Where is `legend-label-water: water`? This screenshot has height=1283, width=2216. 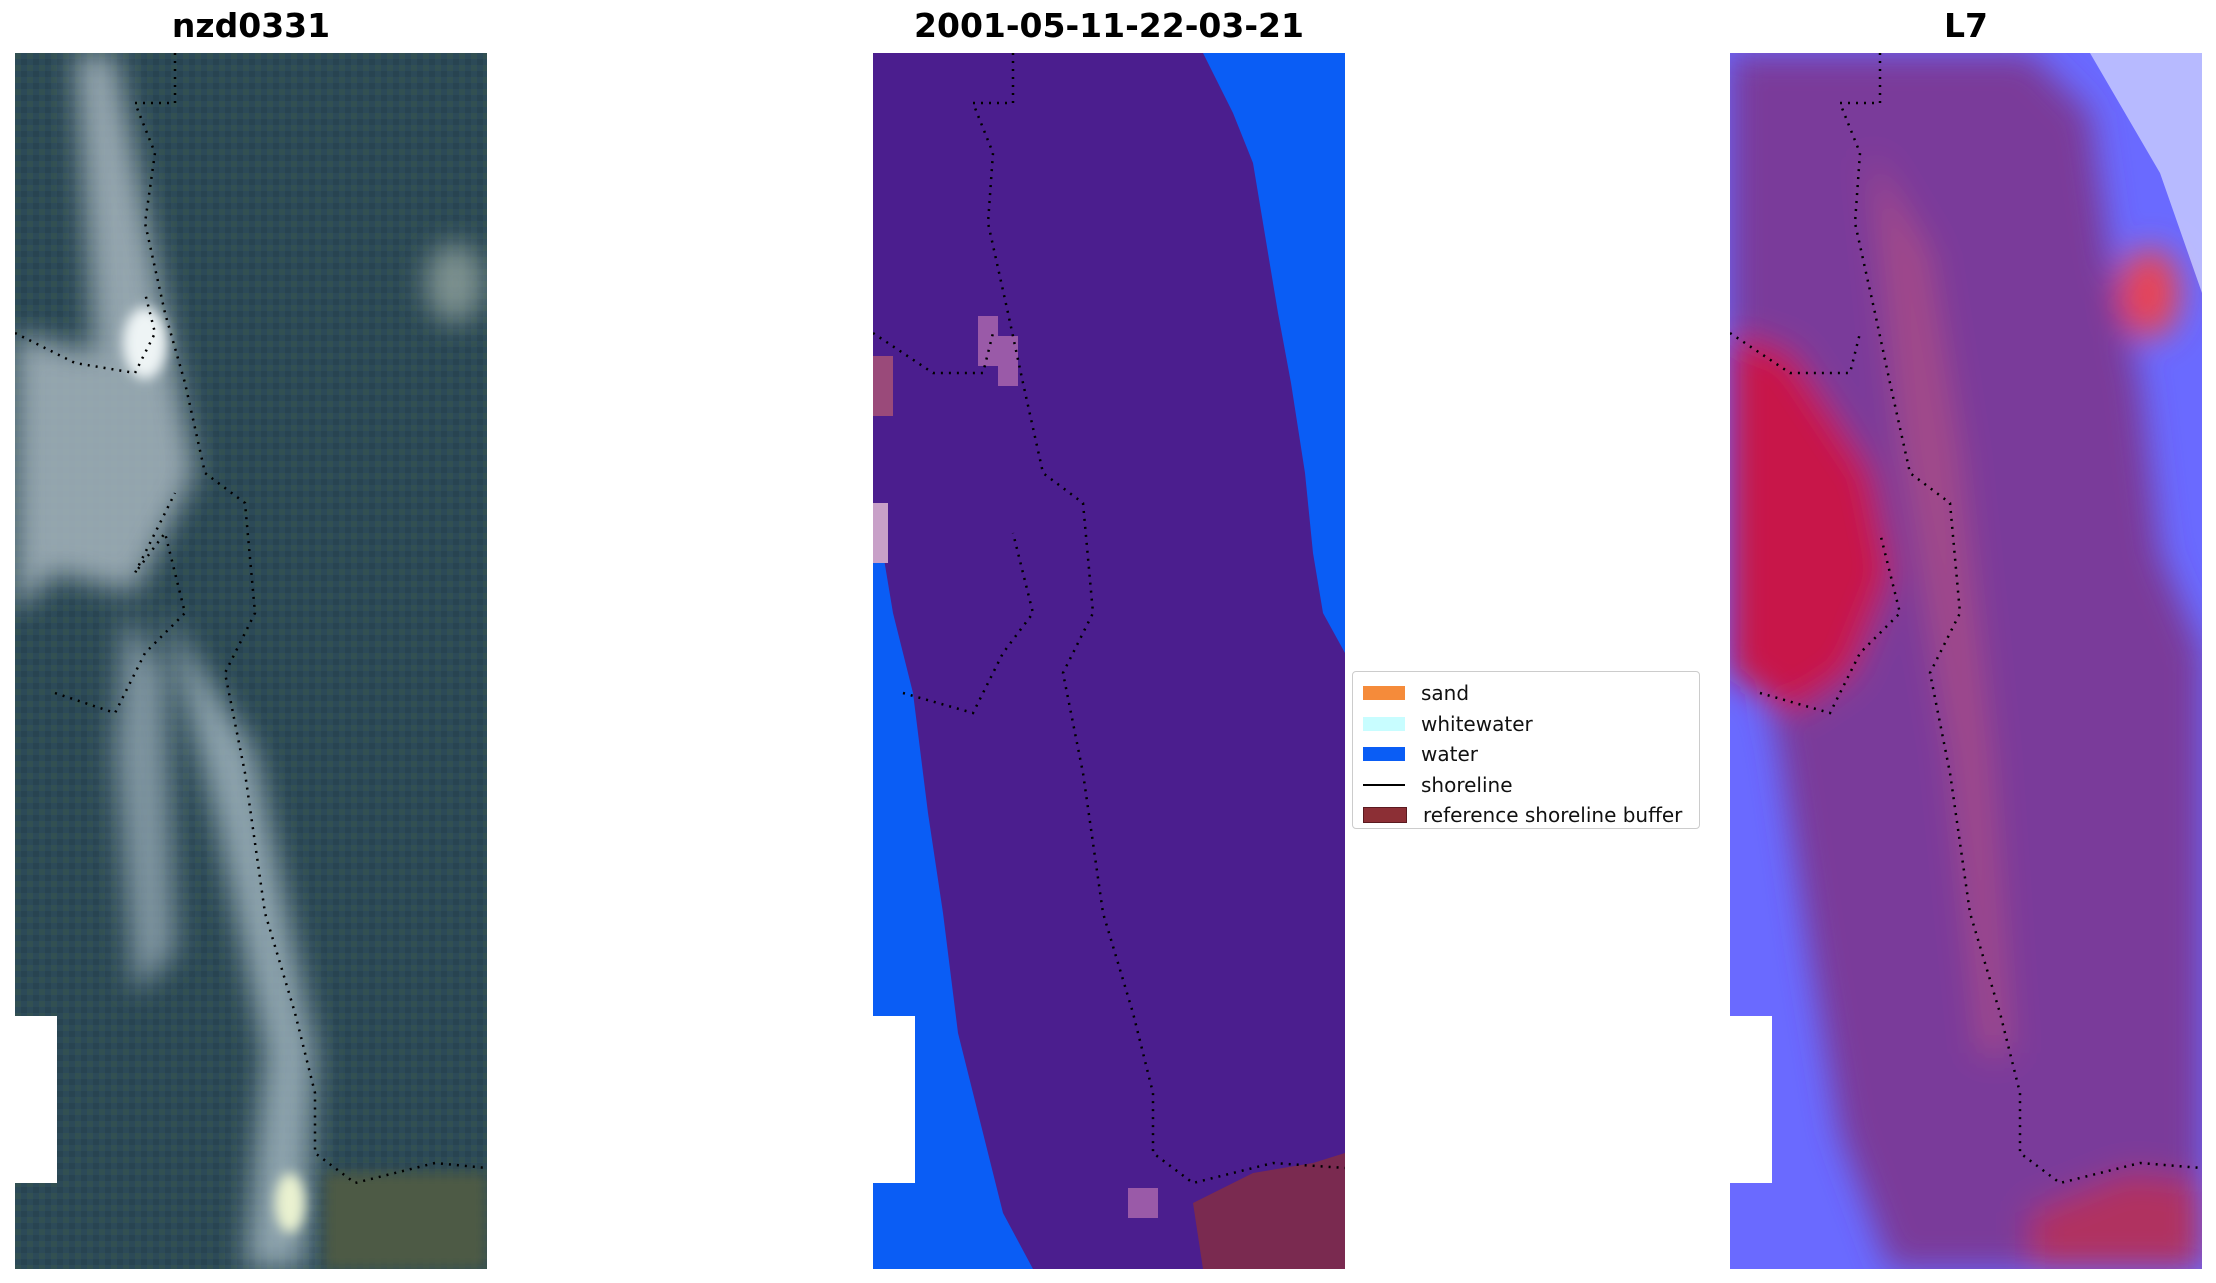
legend-label-water: water is located at coordinates (1449, 754).